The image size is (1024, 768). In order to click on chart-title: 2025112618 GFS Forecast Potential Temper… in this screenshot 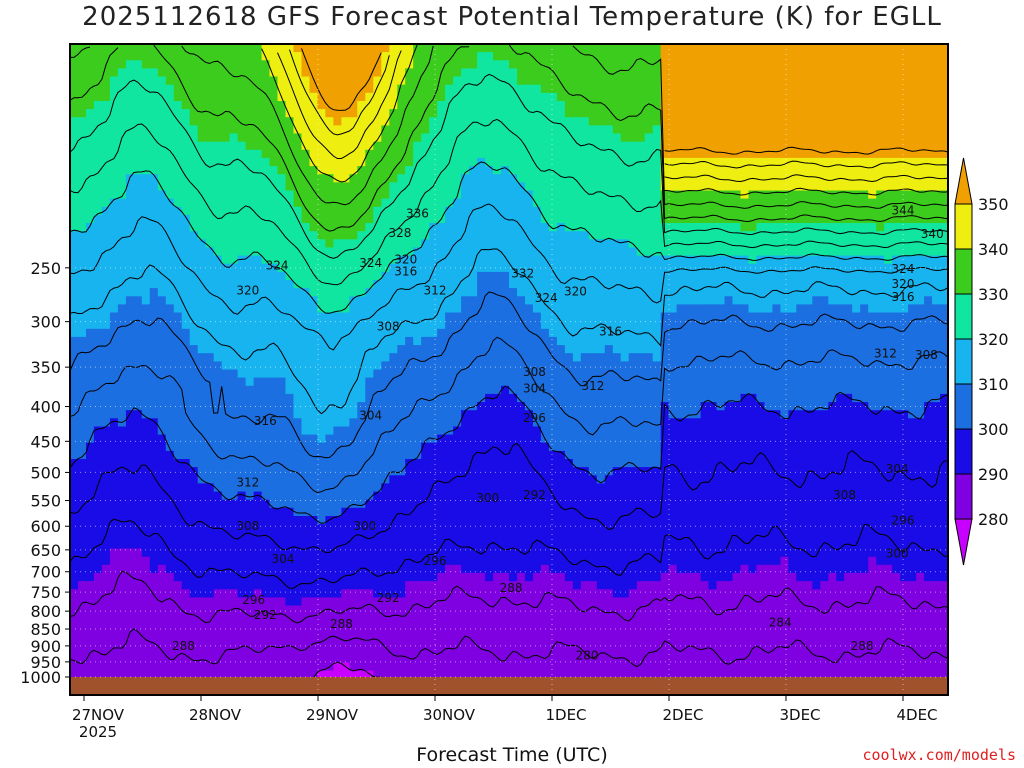, I will do `click(512, 17)`.